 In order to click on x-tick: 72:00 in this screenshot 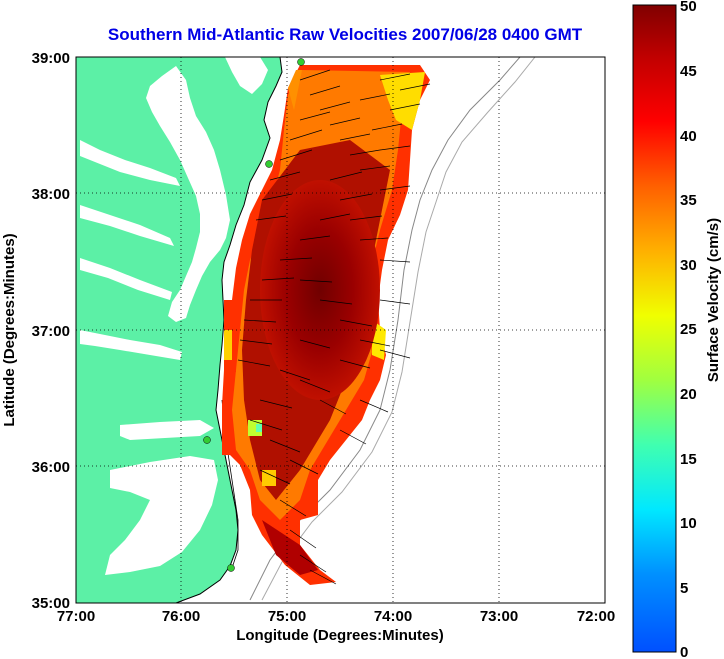, I will do `click(596, 616)`.